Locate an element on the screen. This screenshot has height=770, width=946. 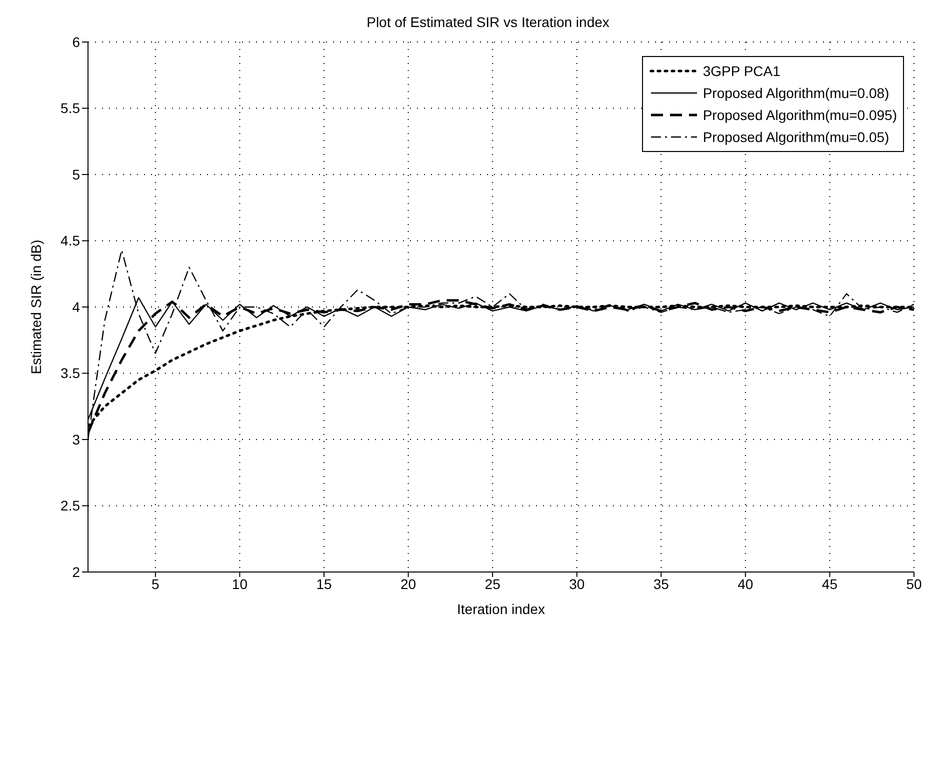
y-tick-label: 2.5 is located at coordinates (70, 506).